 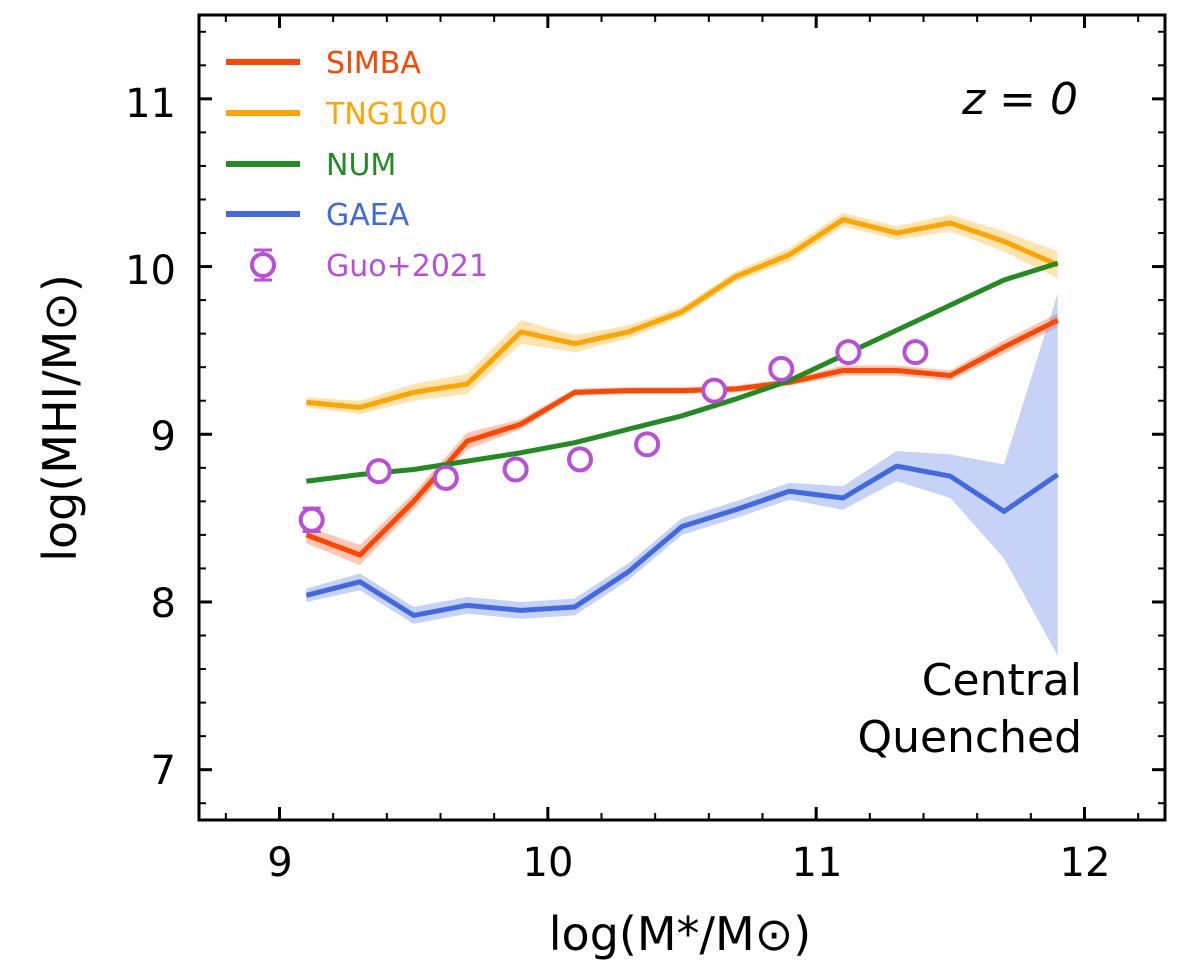 What do you see at coordinates (1085, 863) in the screenshot?
I see `x-tick-label: 12` at bounding box center [1085, 863].